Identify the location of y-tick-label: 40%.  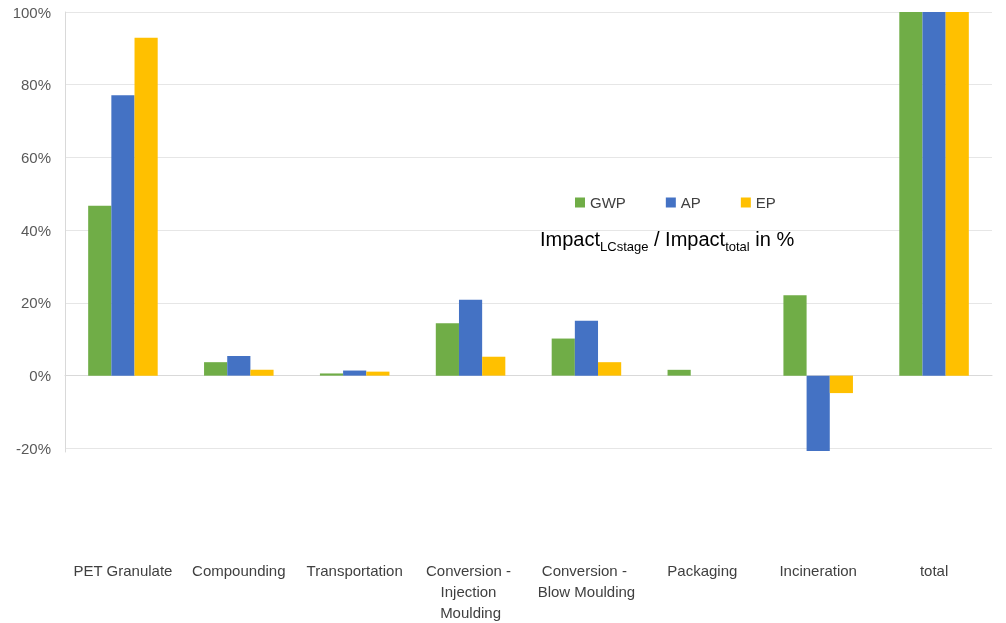
(35, 230).